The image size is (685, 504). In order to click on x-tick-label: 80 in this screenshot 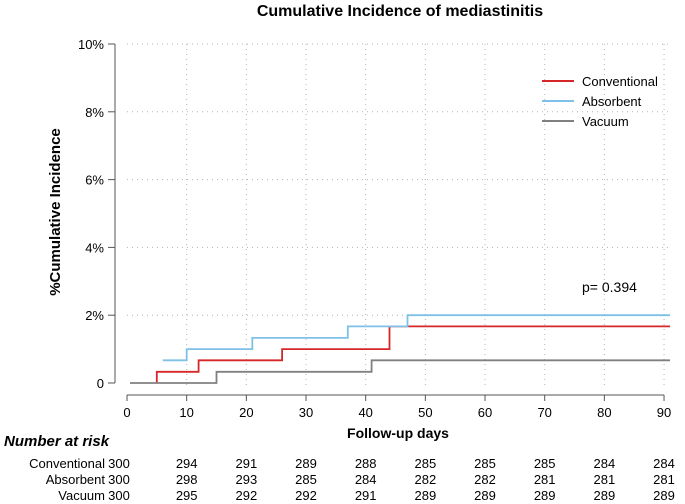, I will do `click(604, 412)`.